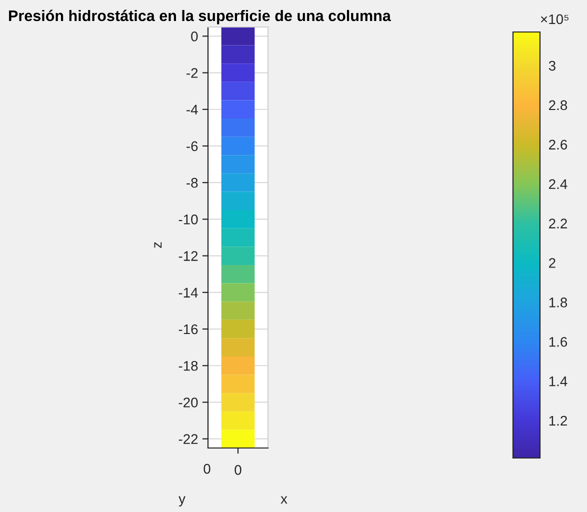 This screenshot has width=587, height=512. Describe the element at coordinates (188, 219) in the screenshot. I see `y-tick-label: -10` at that location.